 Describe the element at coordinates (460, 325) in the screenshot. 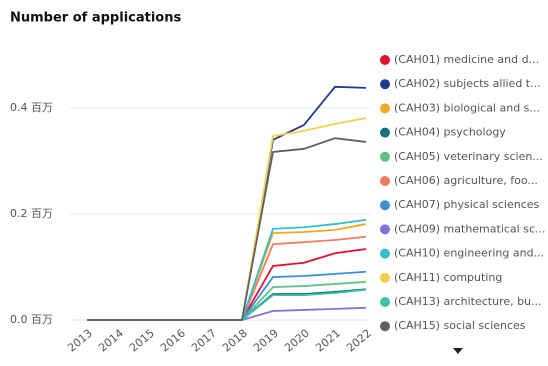

I see `legend-label: (CAH15) social sciences` at that location.